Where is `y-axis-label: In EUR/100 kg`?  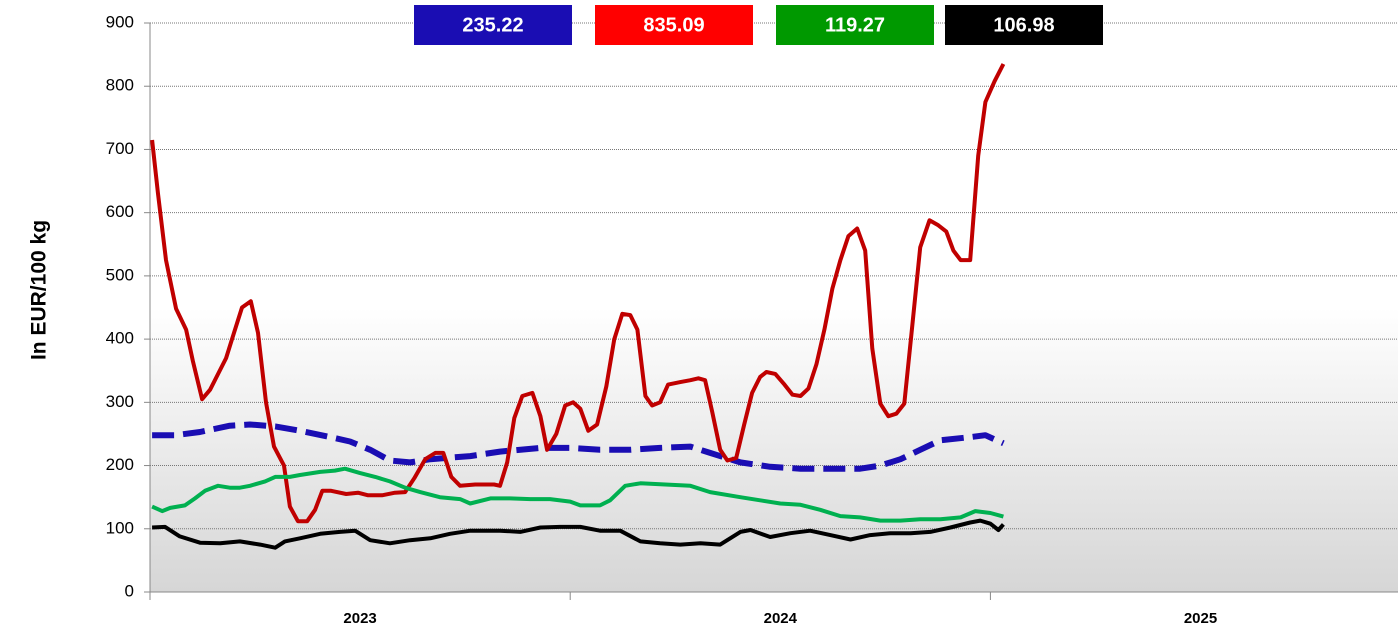
y-axis-label: In EUR/100 kg is located at coordinates (39, 290).